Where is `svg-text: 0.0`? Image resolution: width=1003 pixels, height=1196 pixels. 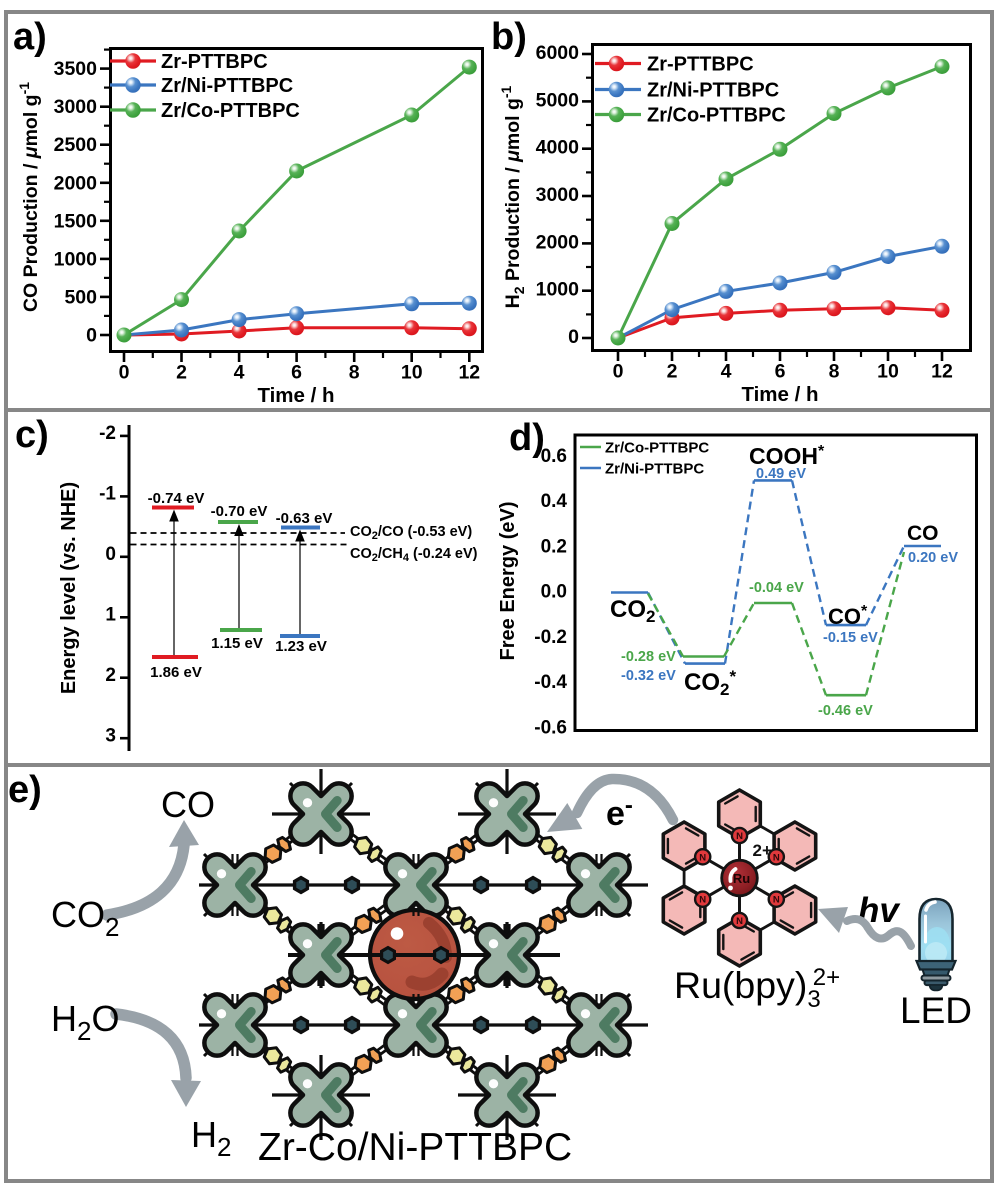
svg-text: 0.0 is located at coordinates (554, 592).